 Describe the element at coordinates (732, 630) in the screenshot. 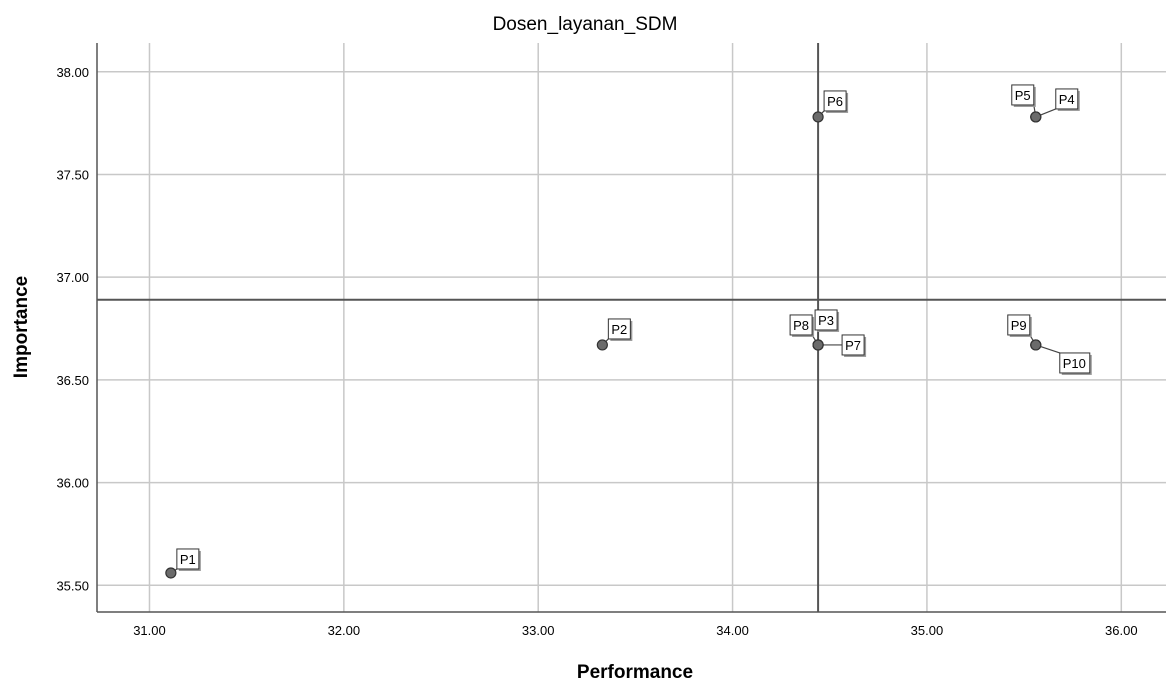

I see `x-tick-label: 34.00` at that location.